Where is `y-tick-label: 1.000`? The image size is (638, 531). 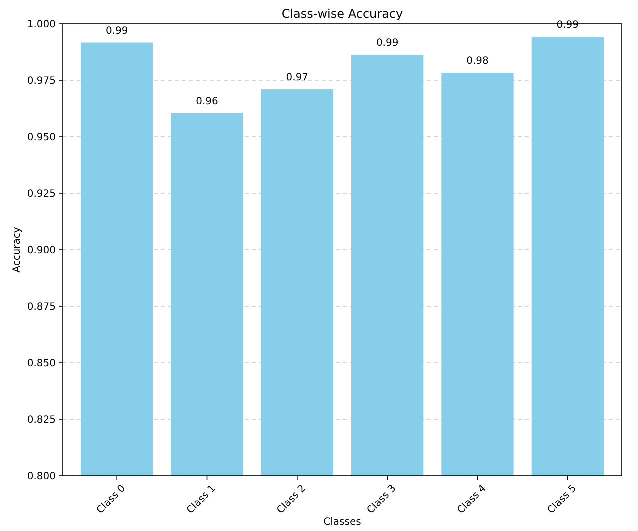 y-tick-label: 1.000 is located at coordinates (41, 25).